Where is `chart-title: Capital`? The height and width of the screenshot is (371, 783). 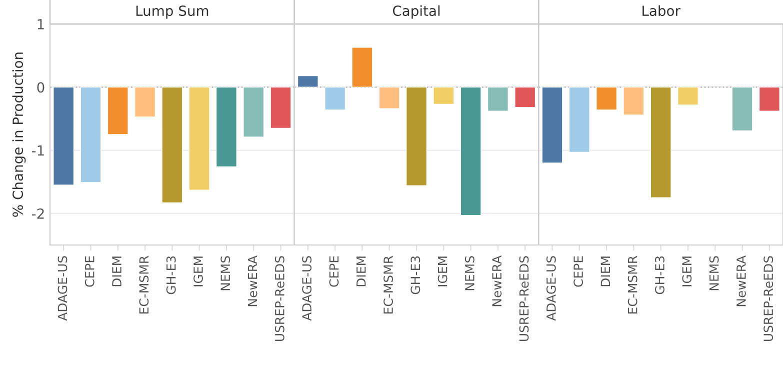
chart-title: Capital is located at coordinates (416, 12).